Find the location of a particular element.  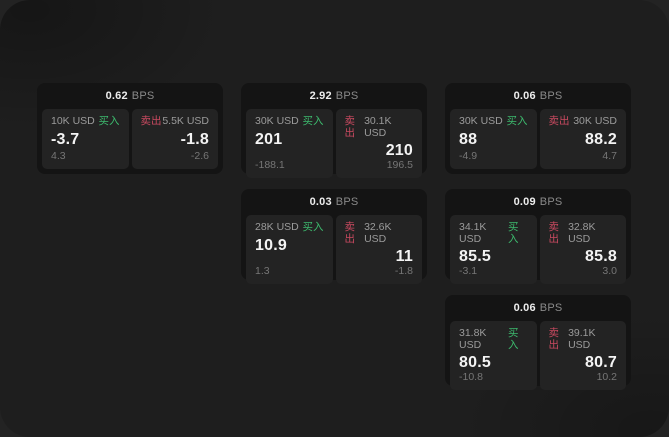

buy-change: -3.1 is located at coordinates (468, 271).